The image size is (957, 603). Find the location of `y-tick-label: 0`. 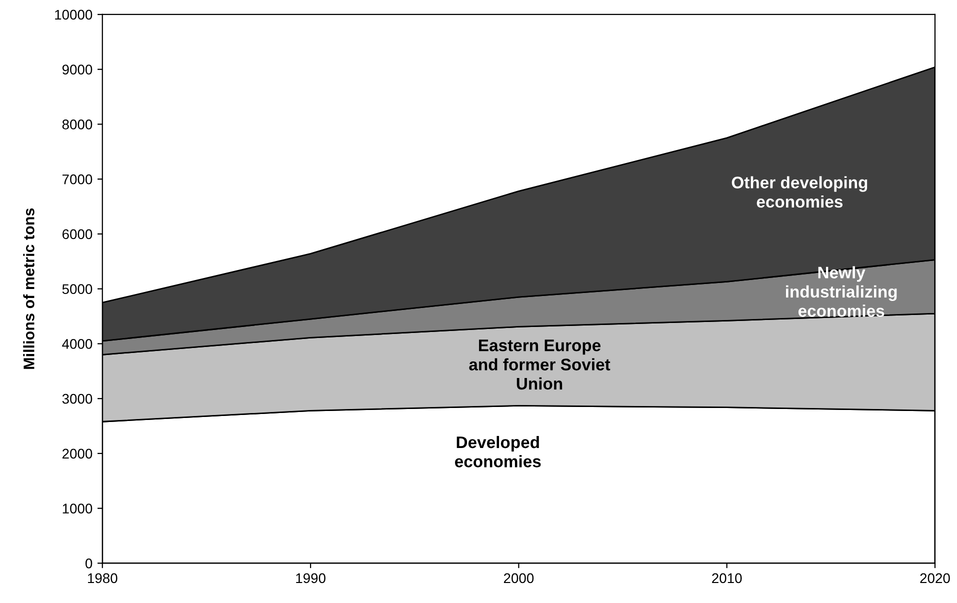

y-tick-label: 0 is located at coordinates (88, 563).